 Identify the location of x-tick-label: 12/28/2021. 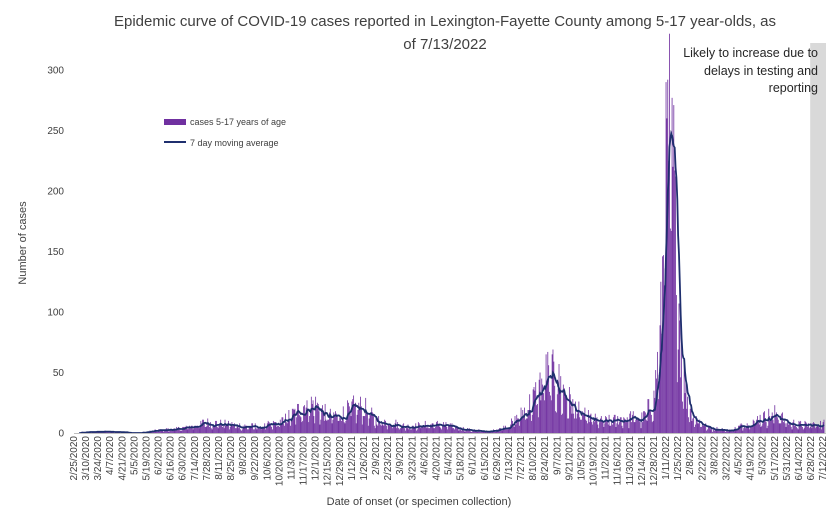
(654, 461).